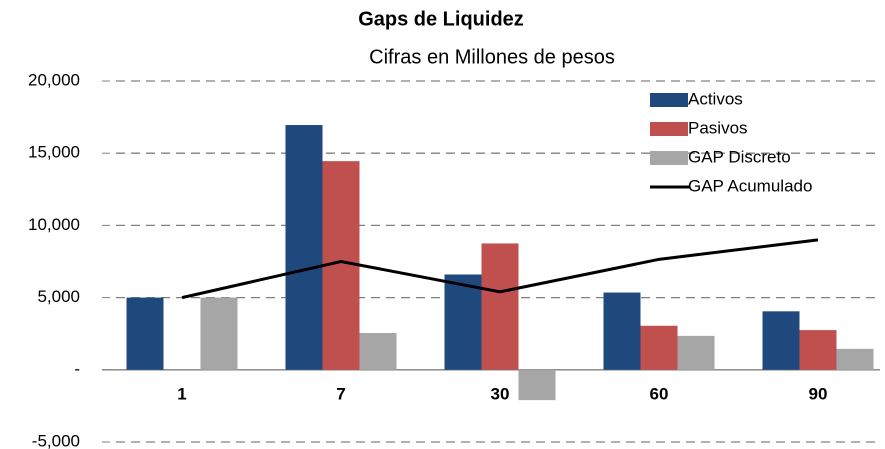 The image size is (885, 449). I want to click on y-tick-label: 5,000, so click(58, 296).